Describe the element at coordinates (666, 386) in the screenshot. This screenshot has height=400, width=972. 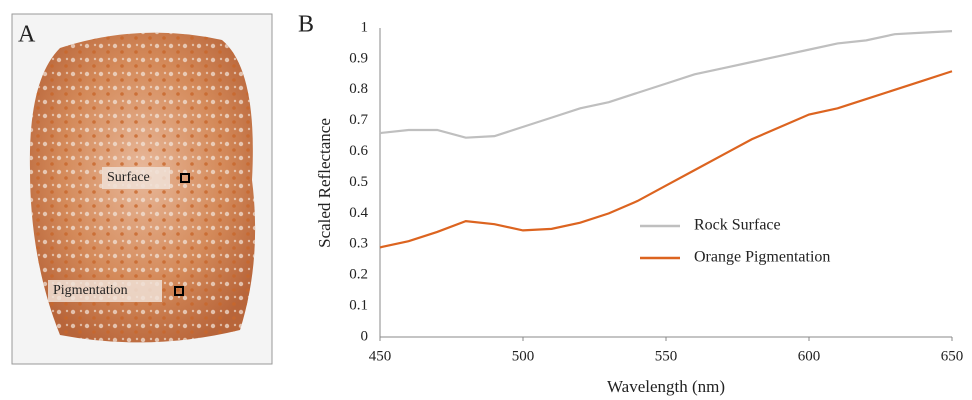
I see `x-axis-label: Wavelength (nm)` at that location.